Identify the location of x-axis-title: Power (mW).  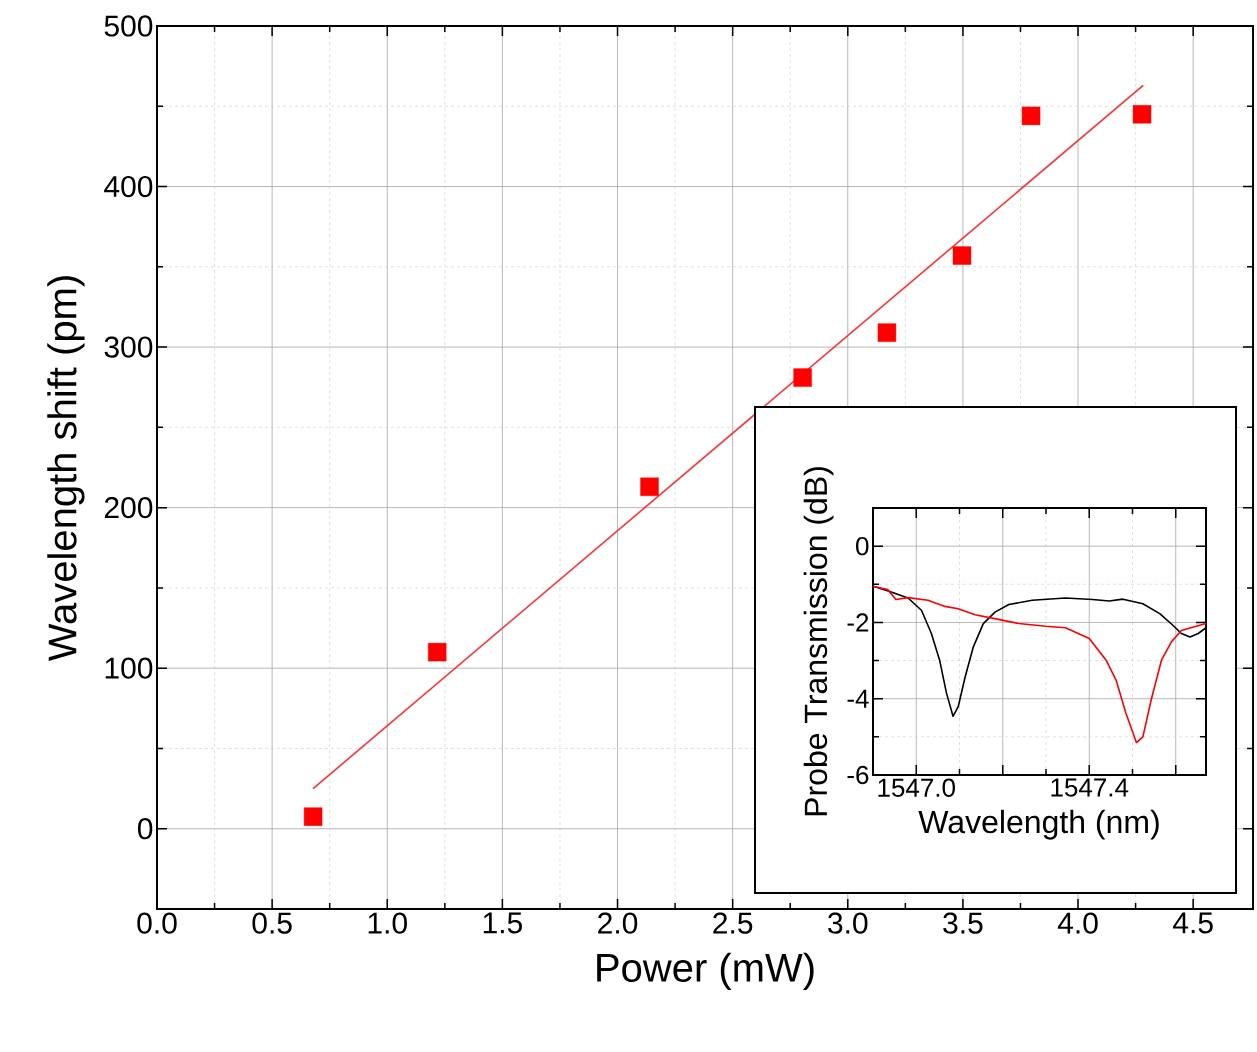
(705, 971).